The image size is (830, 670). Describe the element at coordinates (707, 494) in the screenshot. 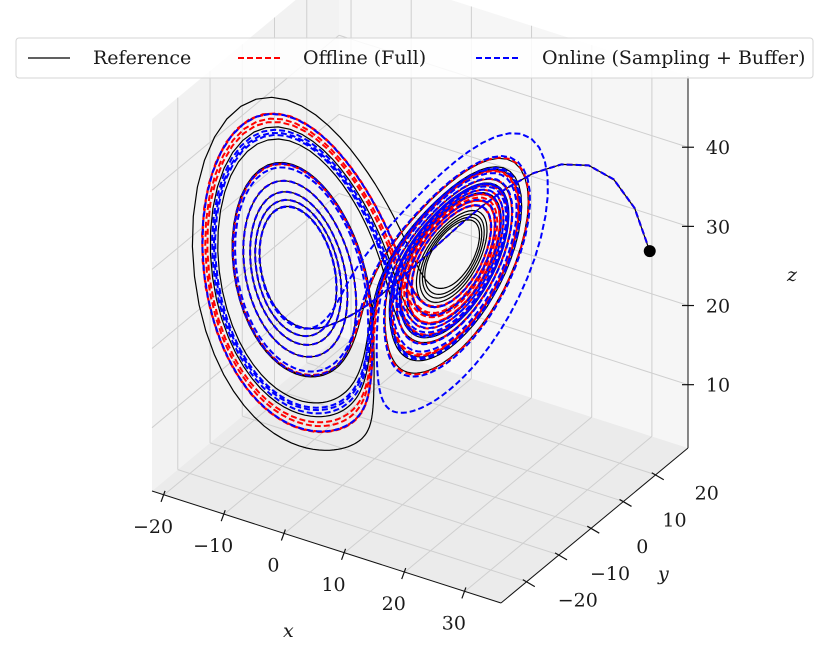

I see `y-tick-label: 20` at that location.